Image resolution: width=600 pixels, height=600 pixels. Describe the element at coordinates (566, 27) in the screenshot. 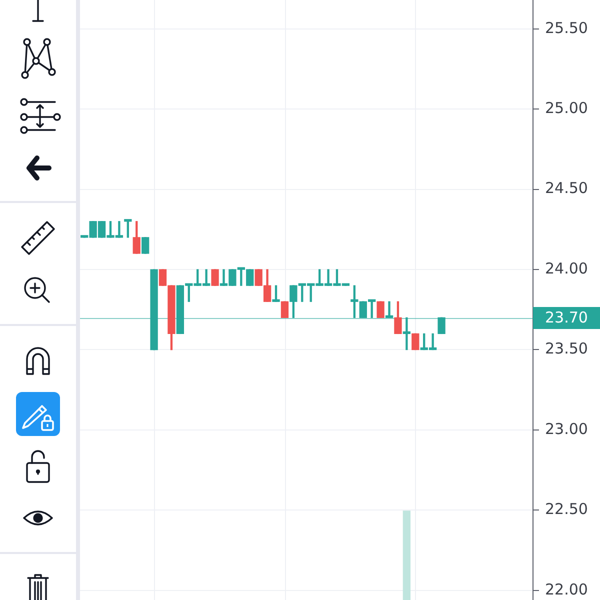

I see `y-tick-label: 25.50` at that location.